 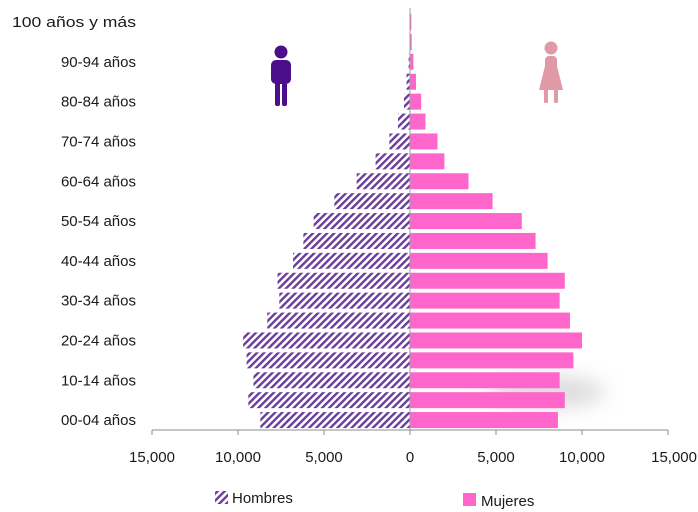 What do you see at coordinates (221, 497) in the screenshot?
I see `legend-swatch-hombres` at bounding box center [221, 497].